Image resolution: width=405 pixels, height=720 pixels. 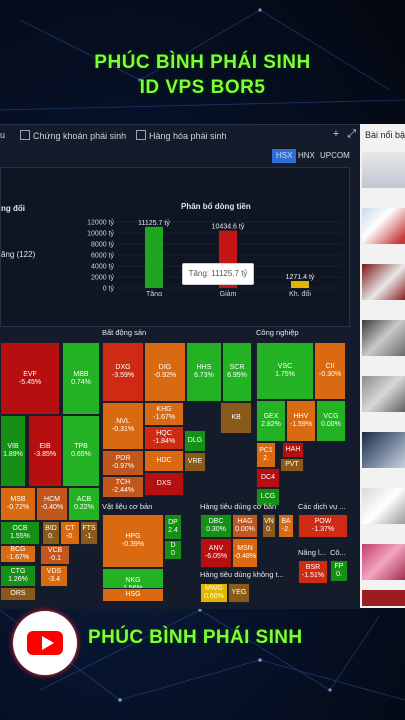 I want to click on heatmap-cell-vcg: VCG 0.00%, so click(x=331, y=421).